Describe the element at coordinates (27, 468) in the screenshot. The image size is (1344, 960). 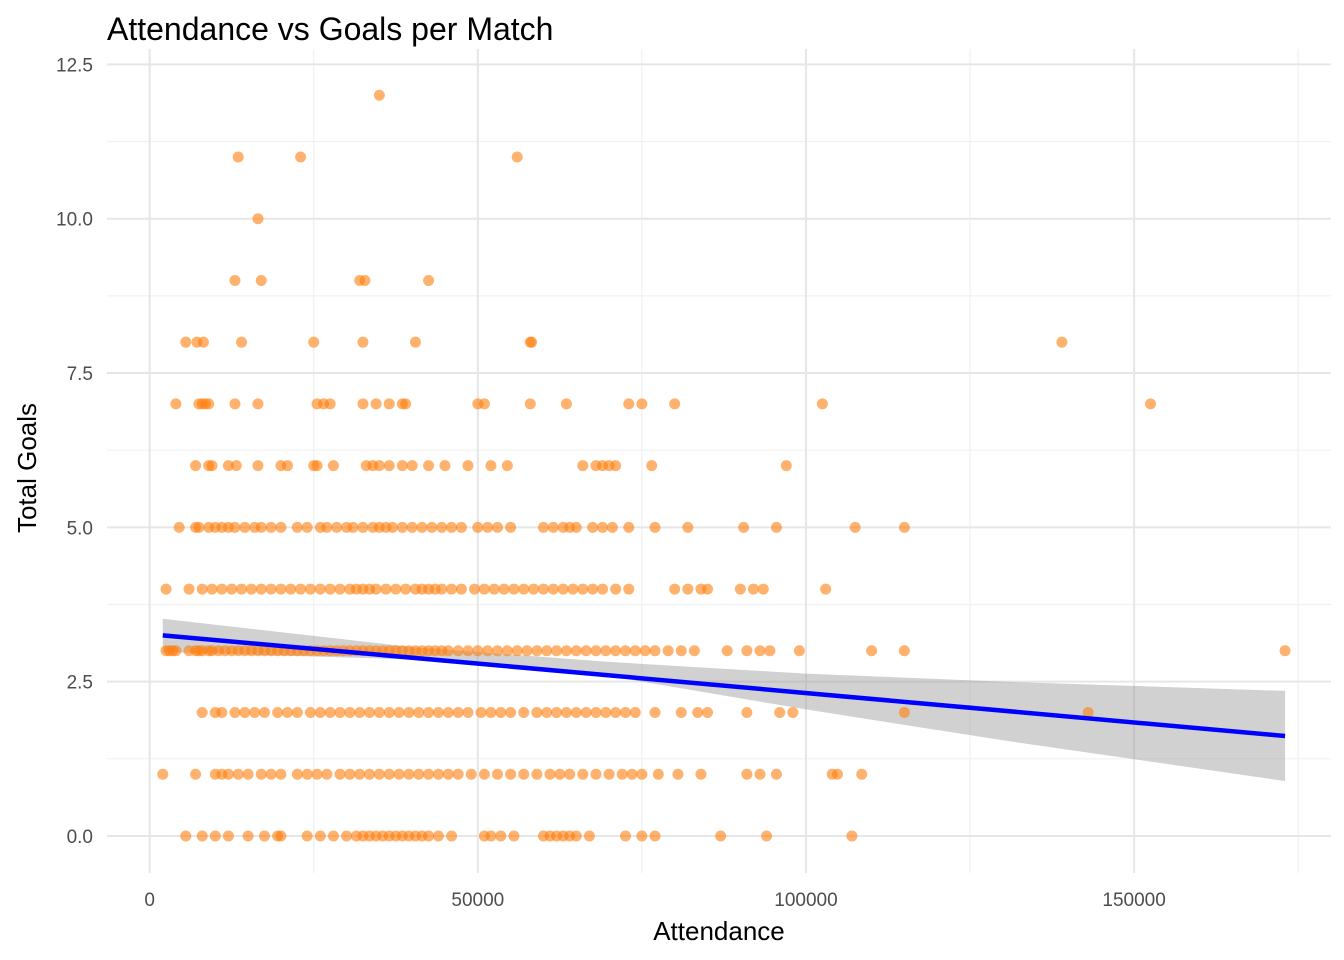
I see `y-axis-title: Total Goals` at that location.